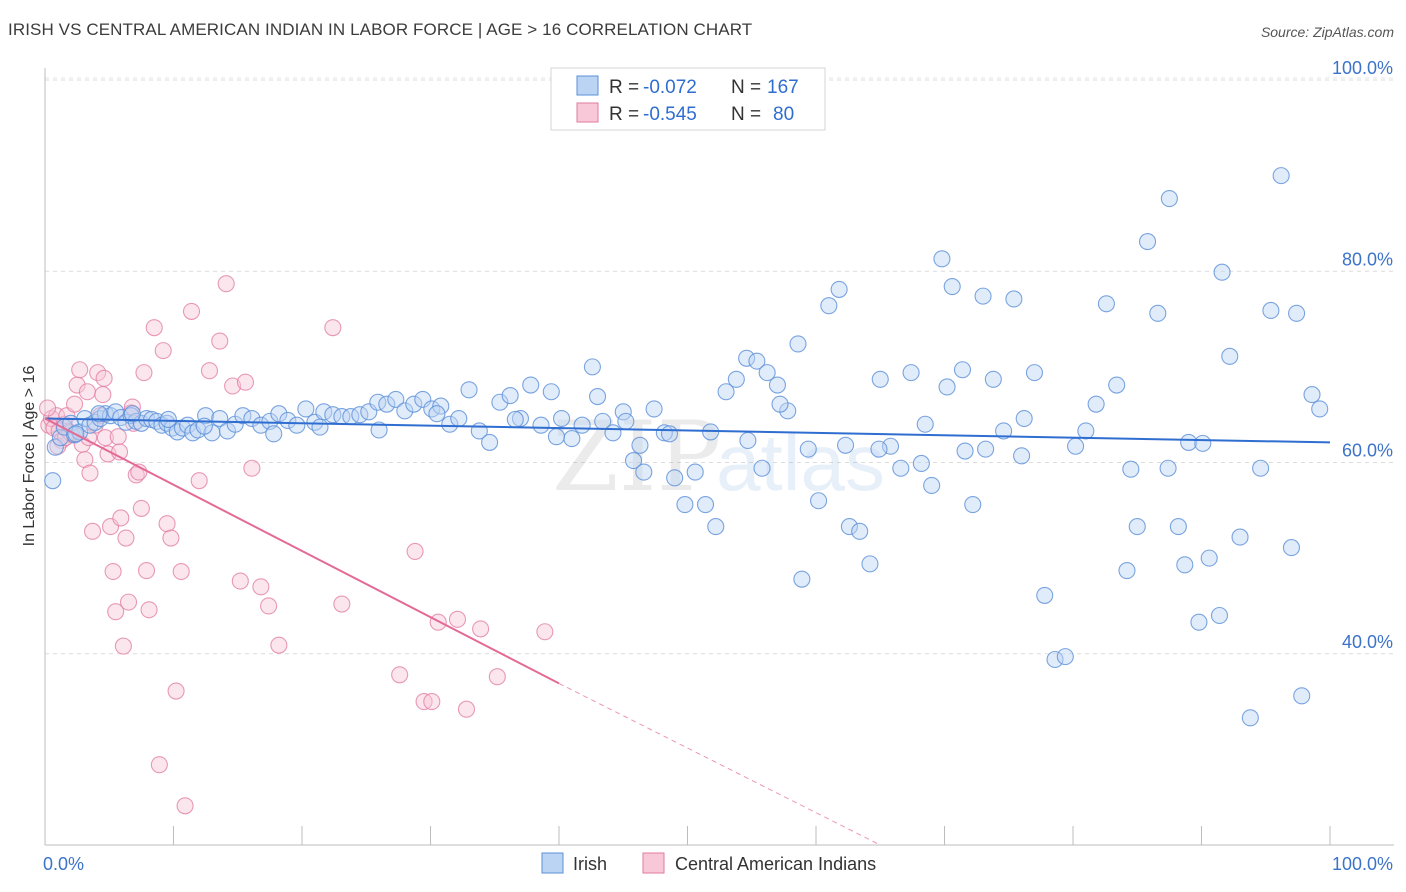  Describe the element at coordinates (1367, 451) in the screenshot. I see `y-tick-label-60: 60.0%` at that location.